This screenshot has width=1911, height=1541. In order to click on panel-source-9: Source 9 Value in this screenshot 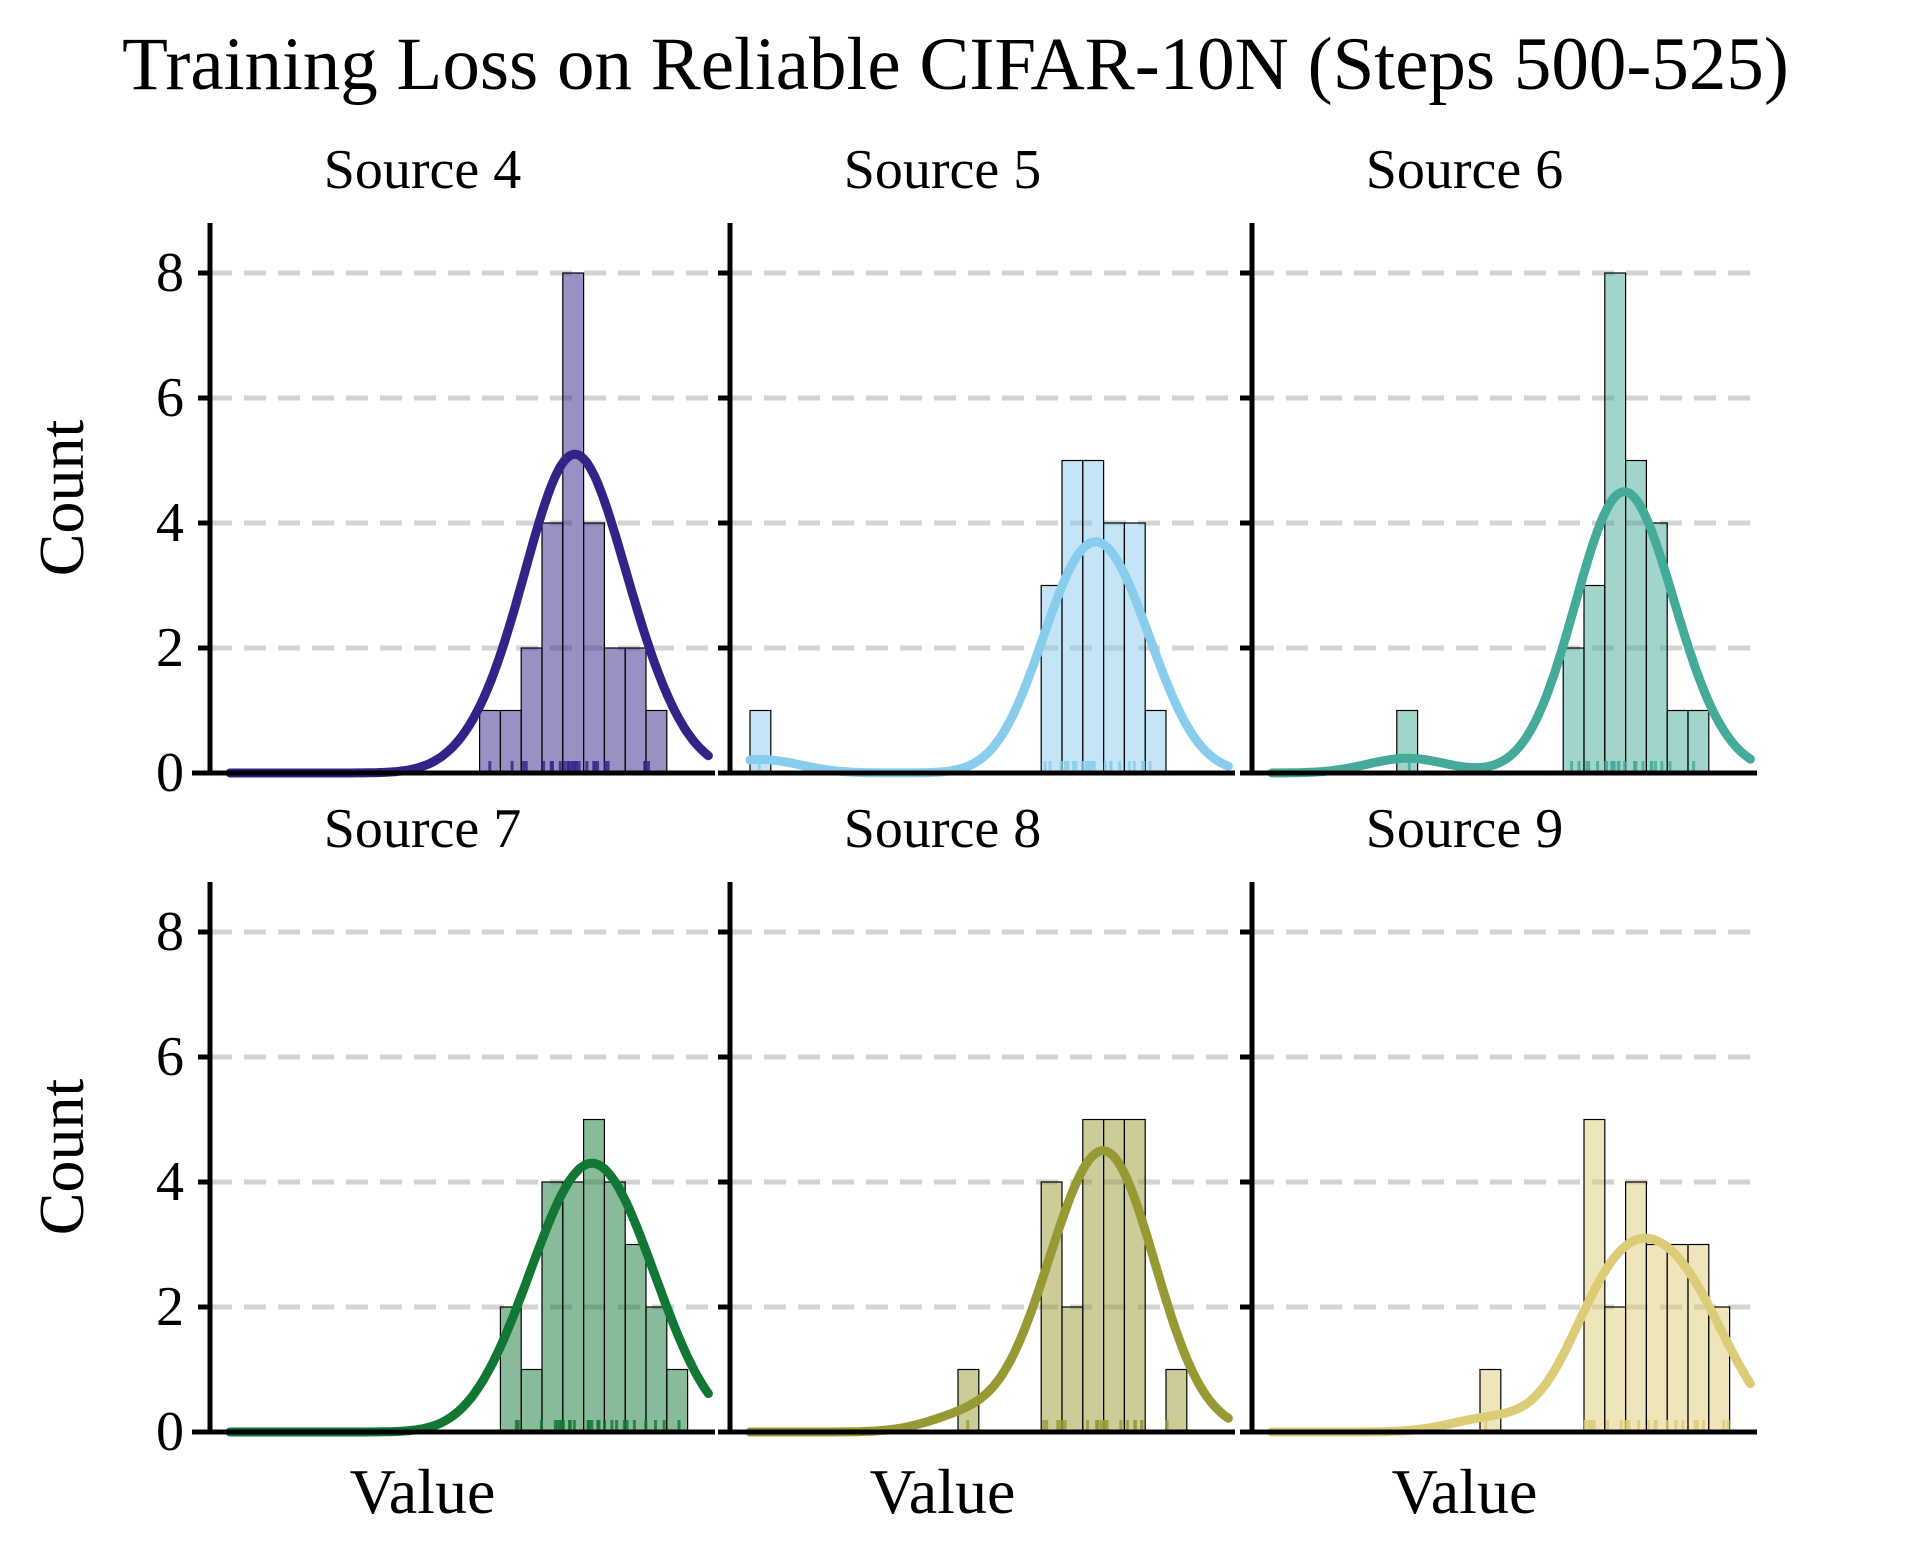, I will do `click(1498, 1162)`.